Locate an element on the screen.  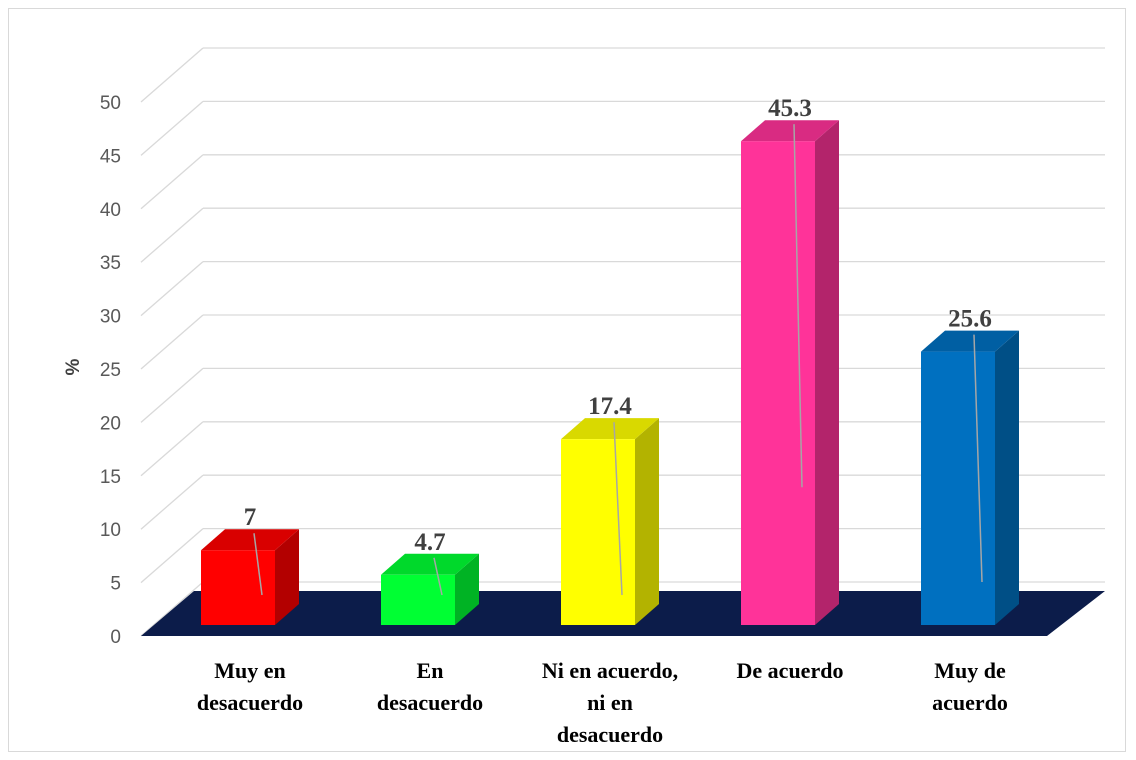
y-tick-label: 25 is located at coordinates (110, 370).